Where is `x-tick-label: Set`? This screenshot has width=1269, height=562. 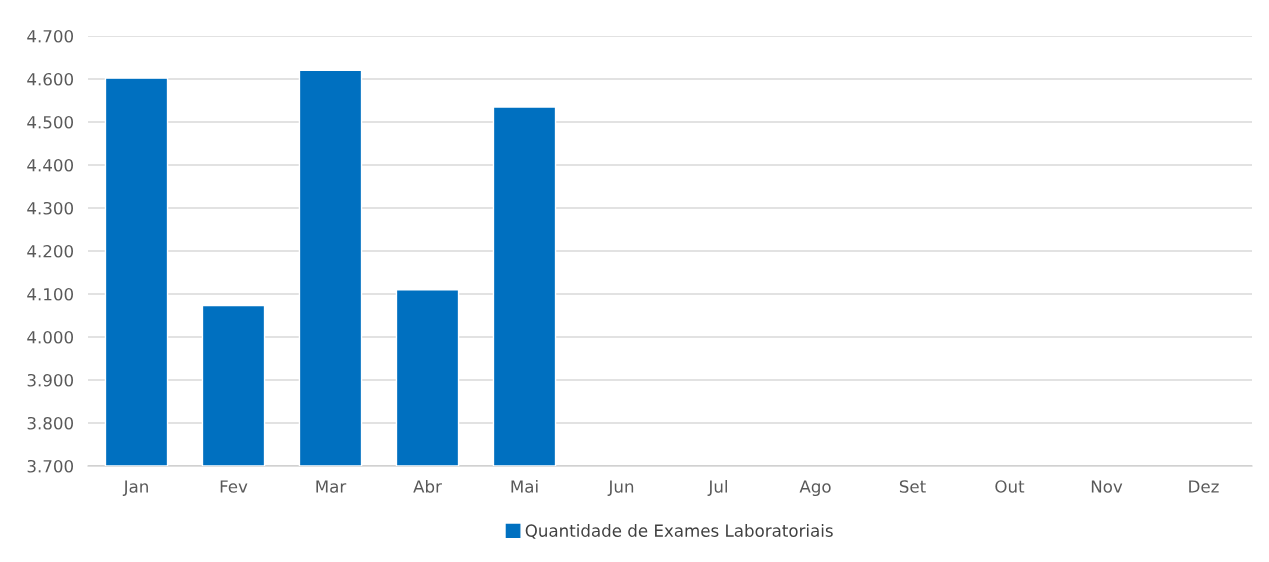 x-tick-label: Set is located at coordinates (912, 486).